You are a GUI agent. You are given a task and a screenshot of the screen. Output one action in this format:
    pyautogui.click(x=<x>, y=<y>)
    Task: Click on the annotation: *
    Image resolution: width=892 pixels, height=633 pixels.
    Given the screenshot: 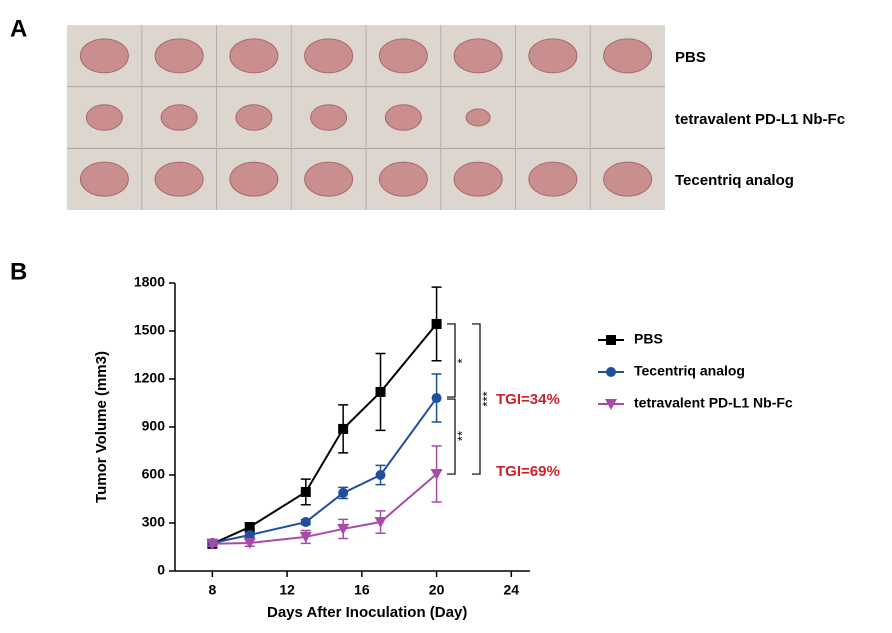 What is the action you would take?
    pyautogui.click(x=461, y=360)
    